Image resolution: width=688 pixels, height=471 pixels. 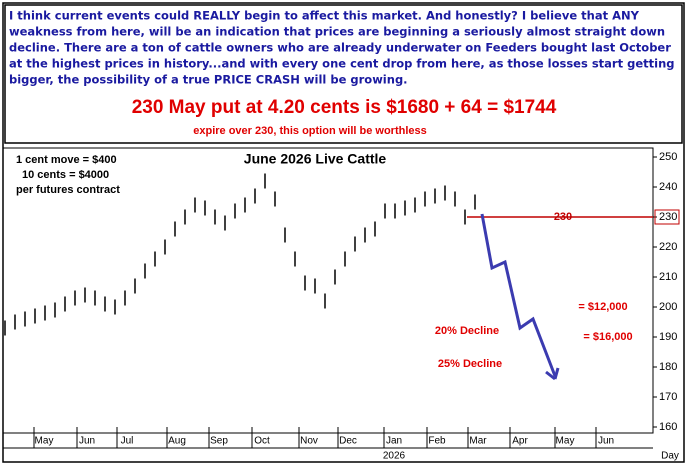 I want to click on x-tick-label: Aug, so click(x=177, y=441).